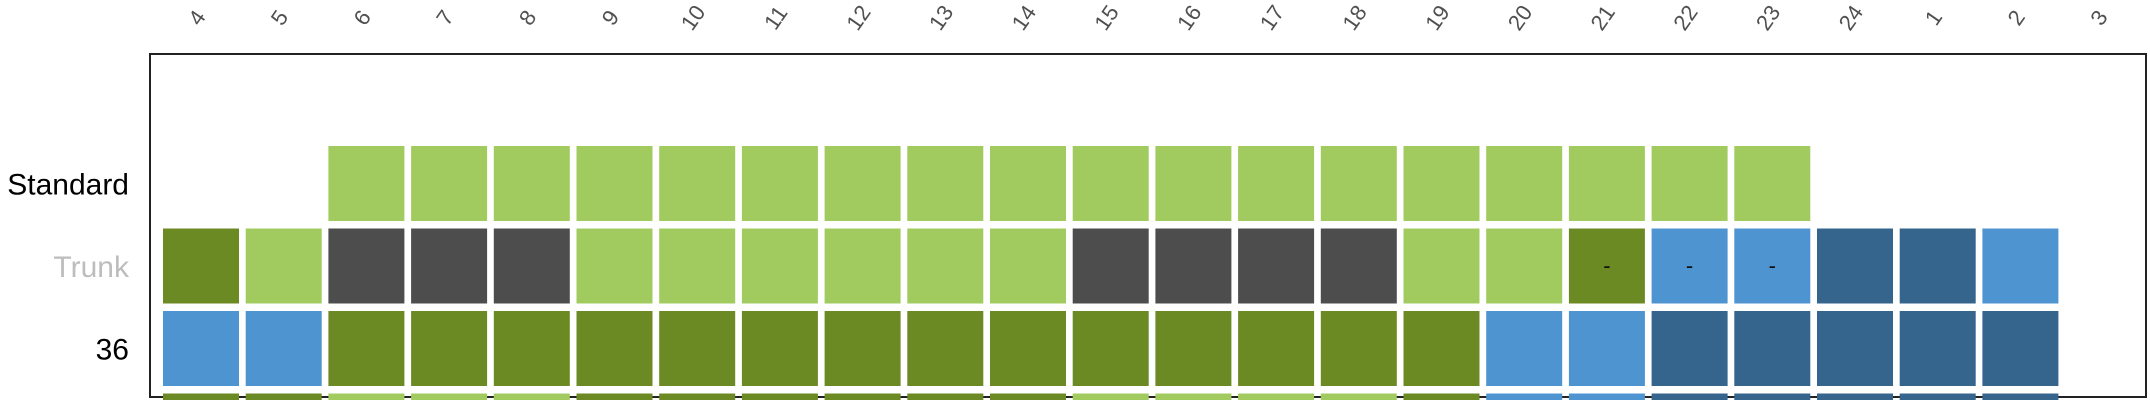 This screenshot has width=2150, height=400. I want to click on hour-label: 16, so click(1189, 18).